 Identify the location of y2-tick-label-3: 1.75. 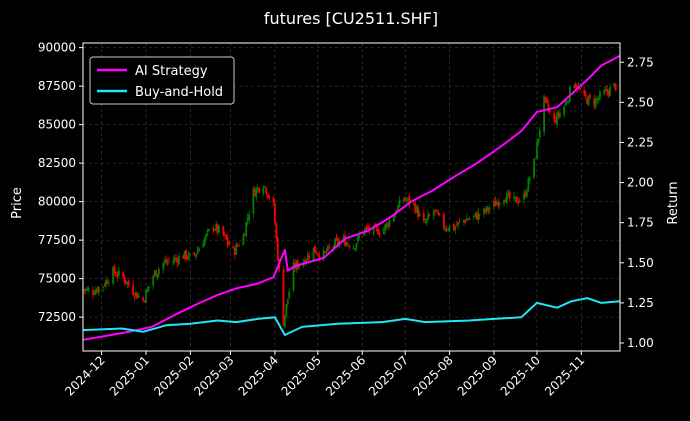
(640, 223).